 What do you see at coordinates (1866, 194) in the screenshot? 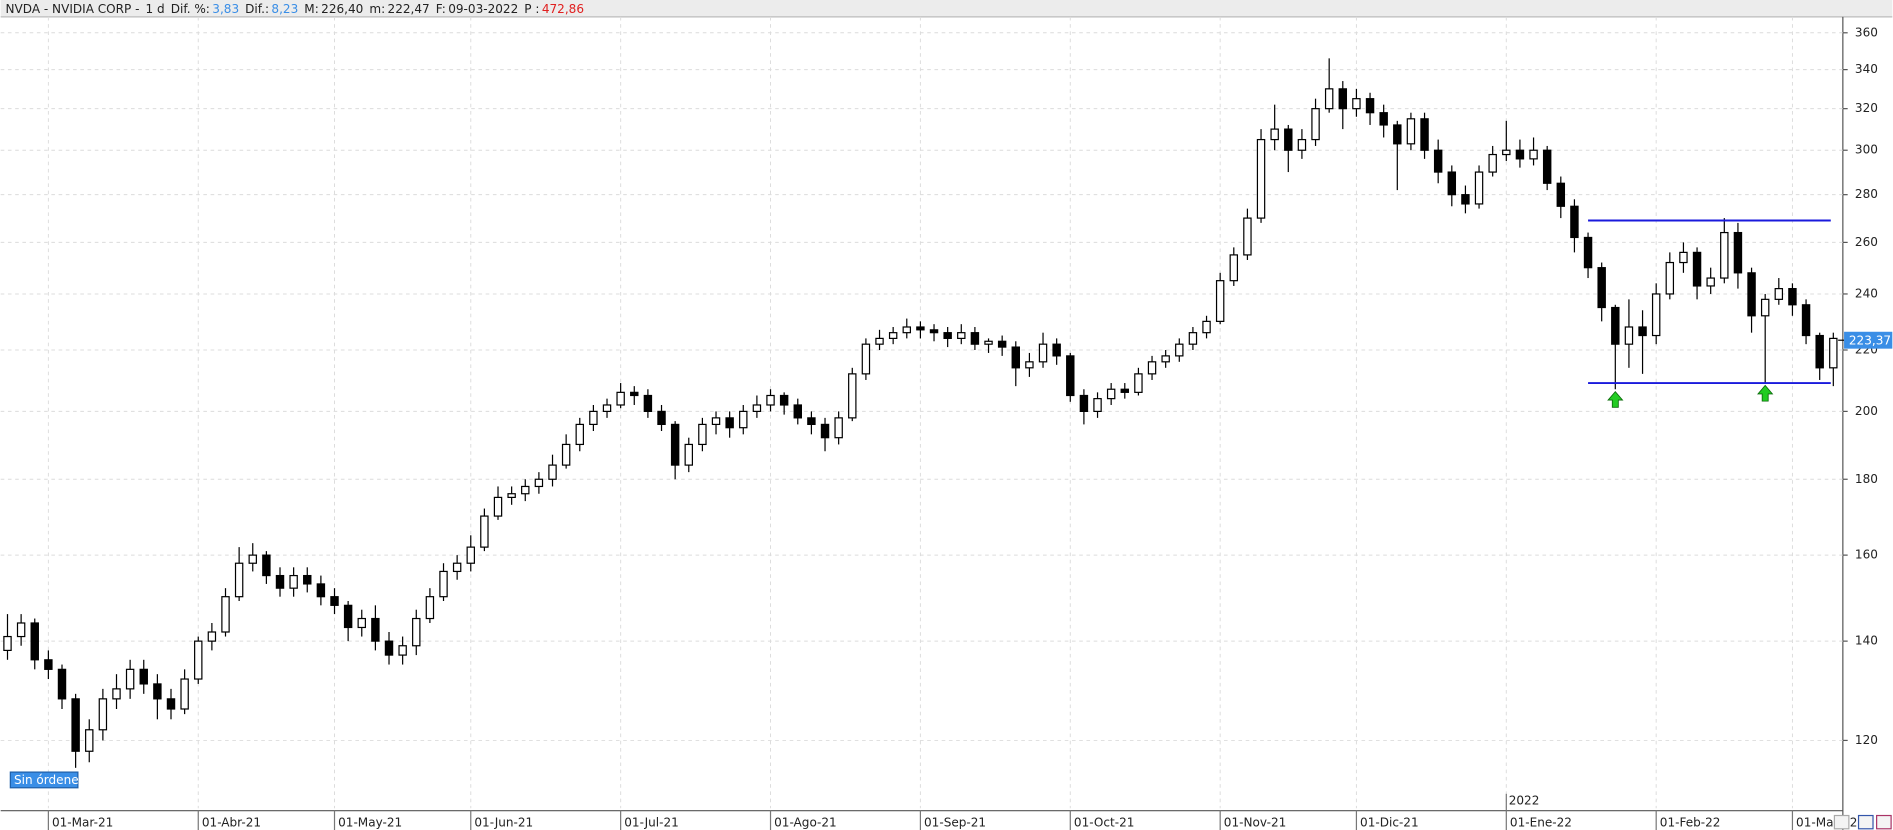
I see `y-tick-label: 280` at bounding box center [1866, 194].